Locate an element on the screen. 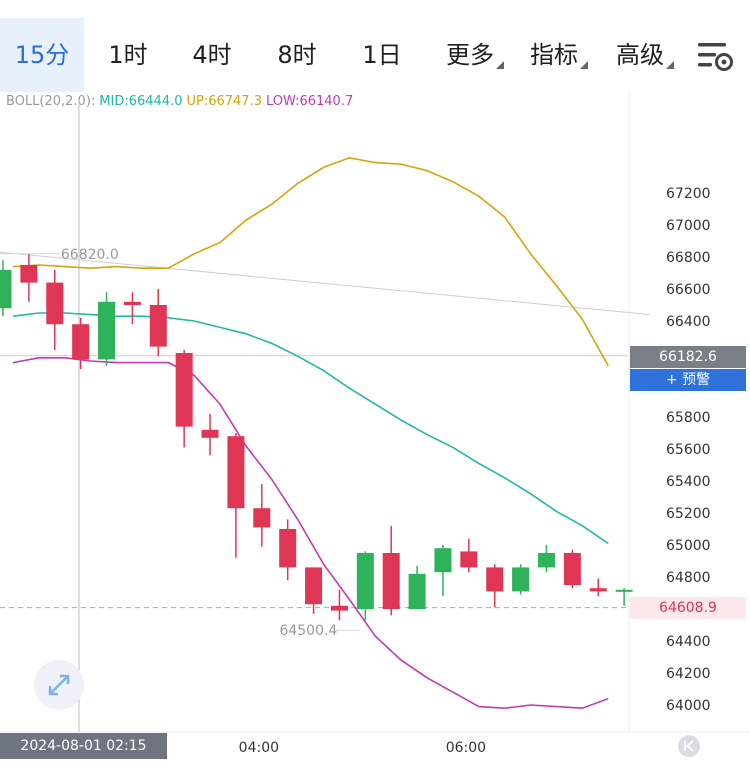 Image resolution: width=750 pixels, height=767 pixels. boll-up-value: UP:66747.3 is located at coordinates (224, 101).